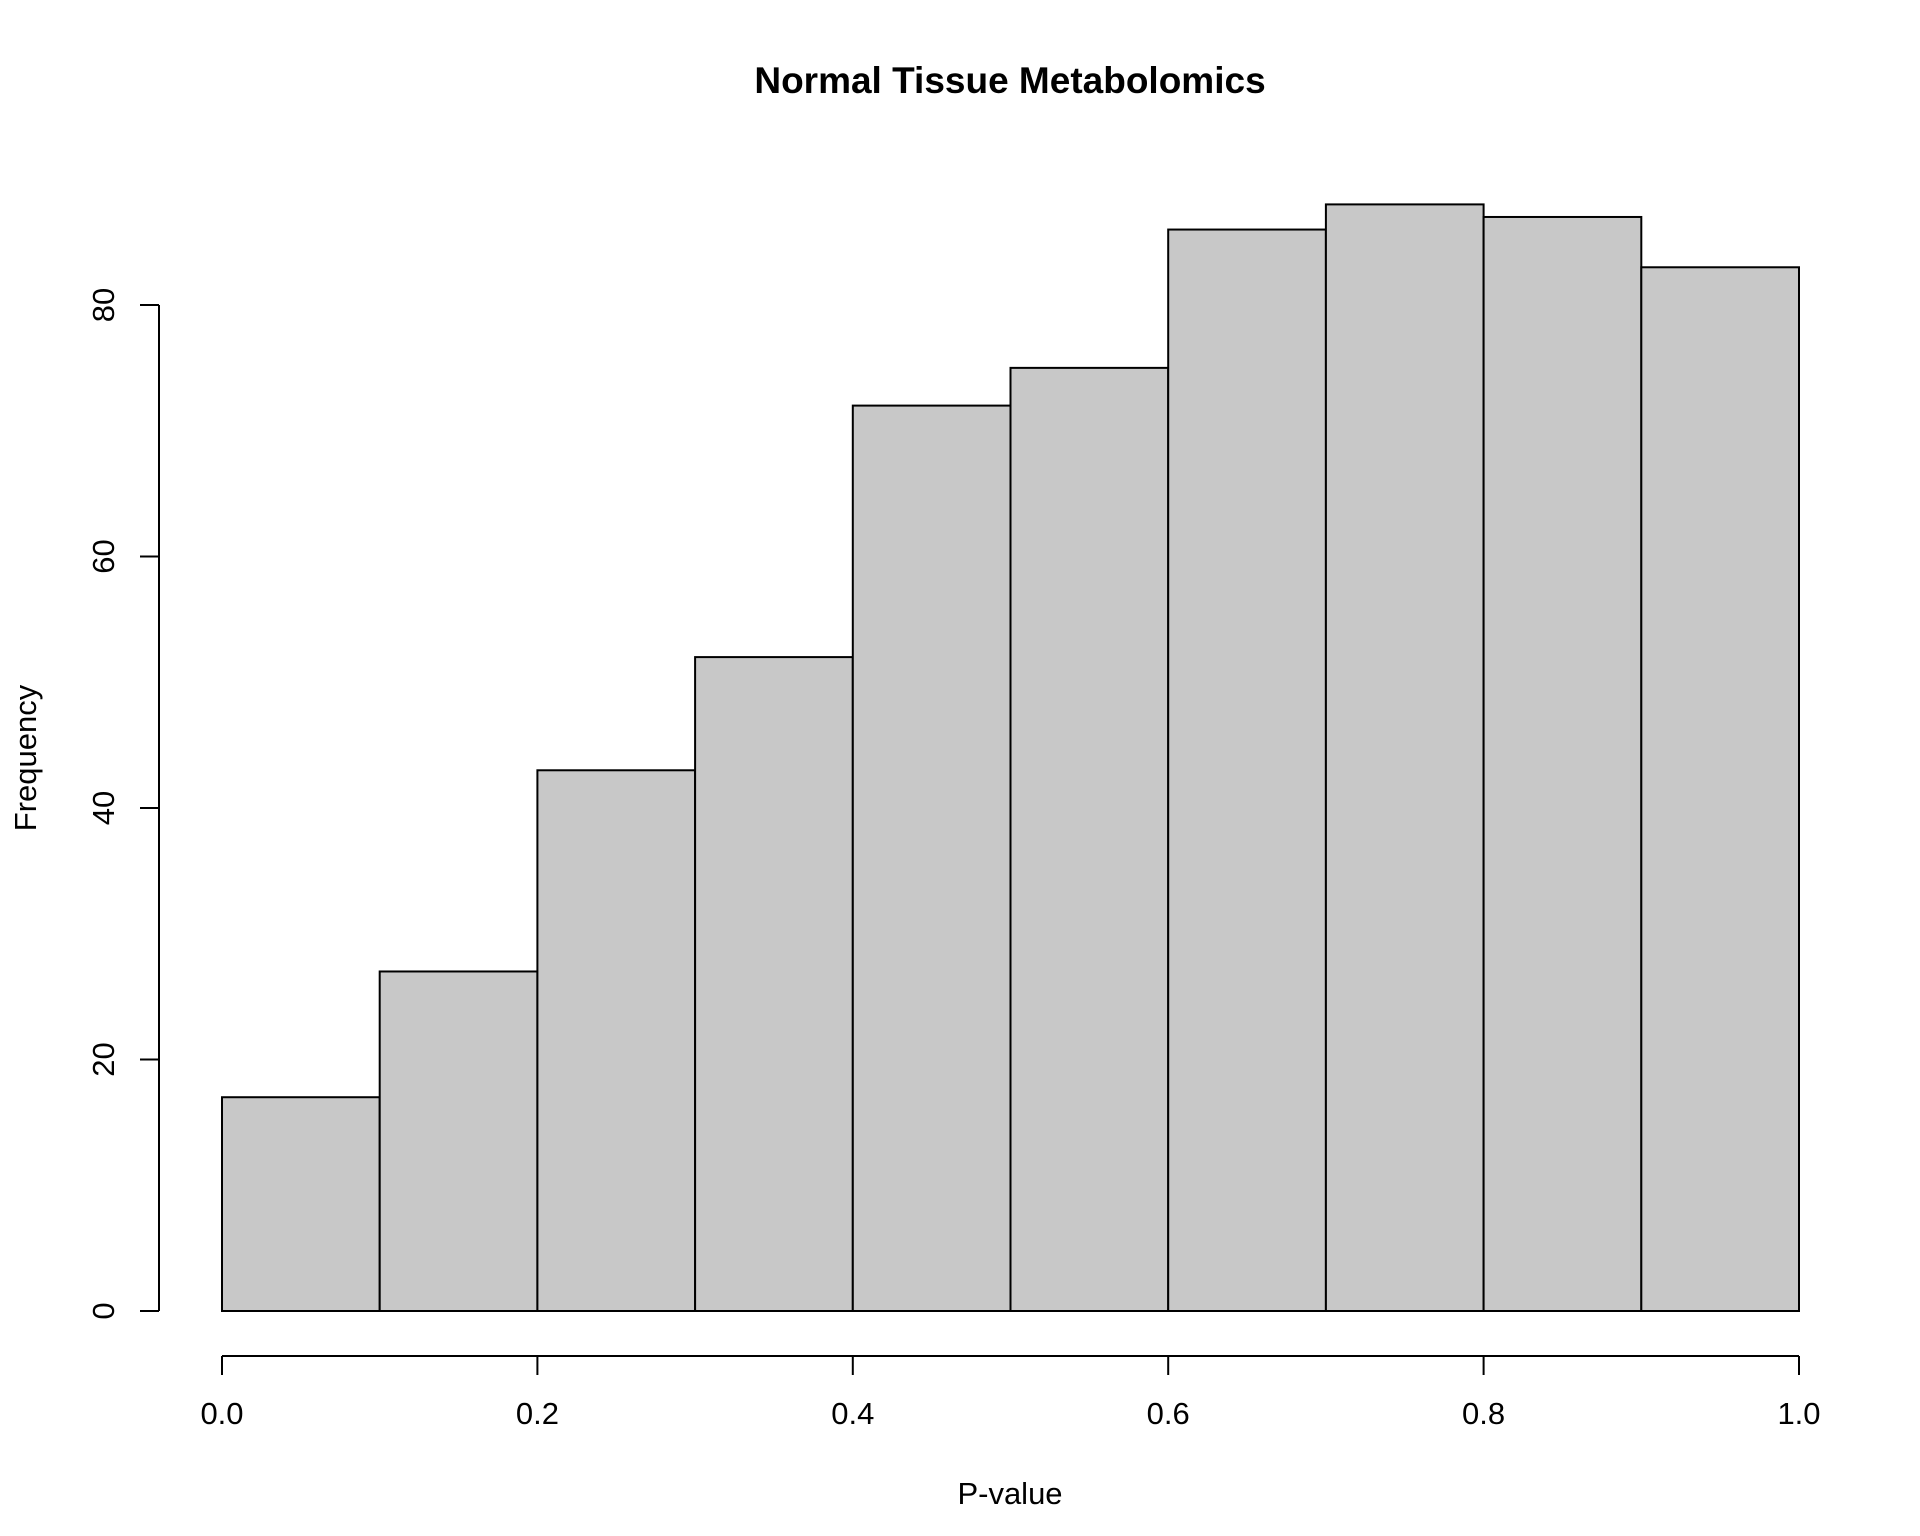 The width and height of the screenshot is (1920, 1536). What do you see at coordinates (1168, 1413) in the screenshot?
I see `x-tick-label: 0.6` at bounding box center [1168, 1413].